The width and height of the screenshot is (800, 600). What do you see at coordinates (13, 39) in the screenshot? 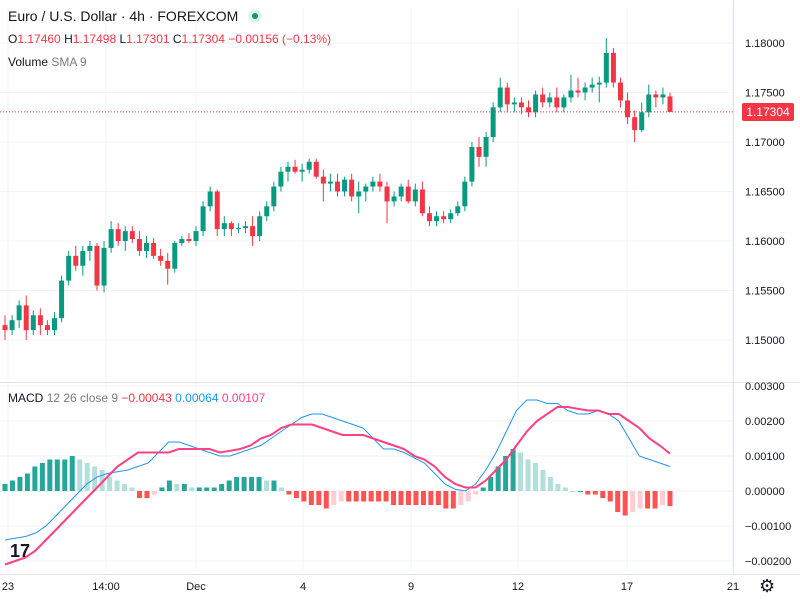
I see `open-label: O` at bounding box center [13, 39].